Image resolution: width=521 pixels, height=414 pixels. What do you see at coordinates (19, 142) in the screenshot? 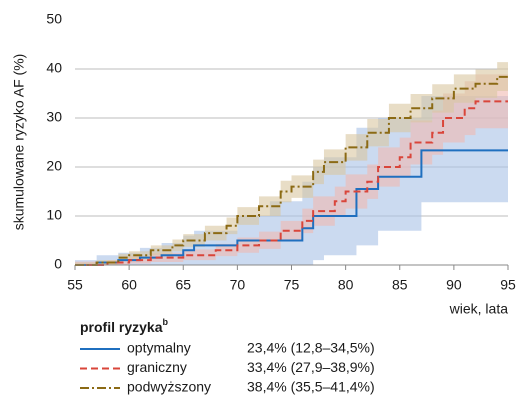
I see `y-axis-label: skumulowane ryzyko AF (%)` at bounding box center [19, 142].